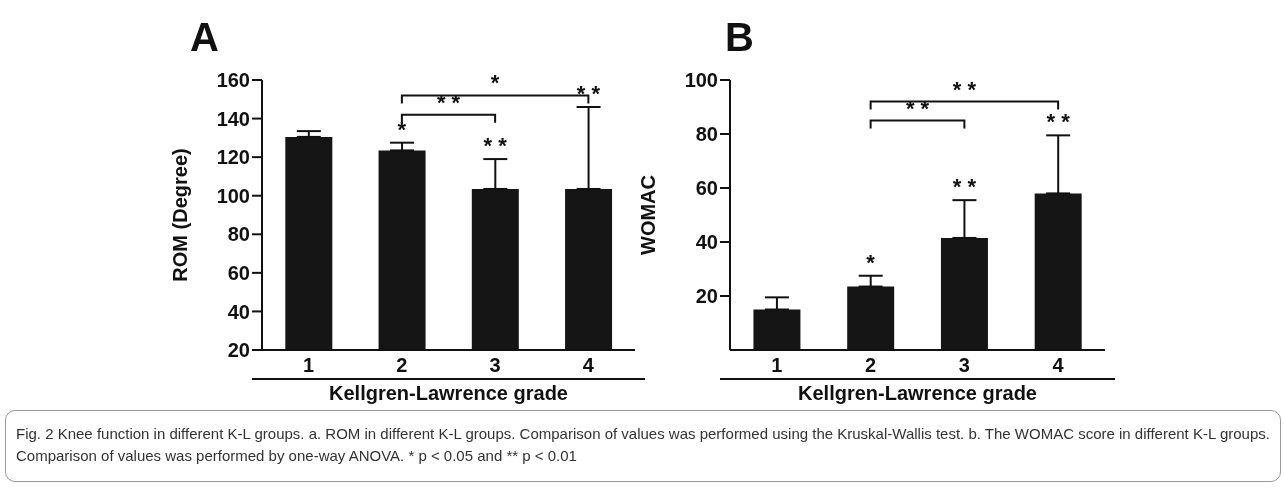  I want to click on chart-title: A, so click(204, 37).